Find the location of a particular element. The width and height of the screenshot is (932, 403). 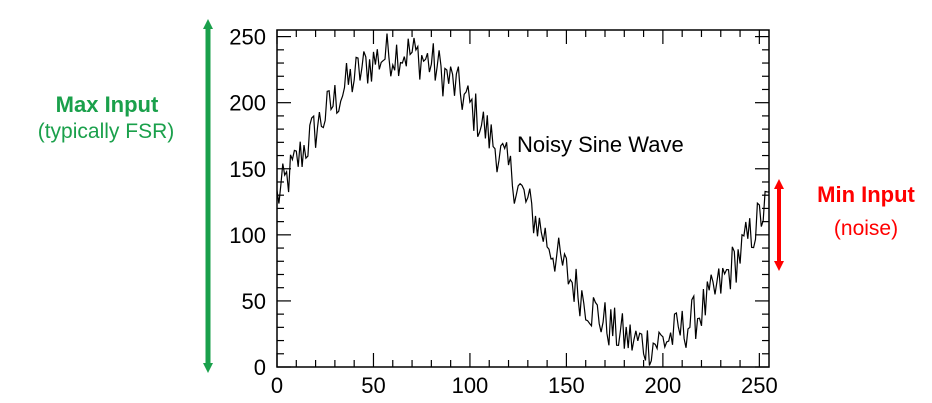

x-tick-label: 150 is located at coordinates (566, 385).